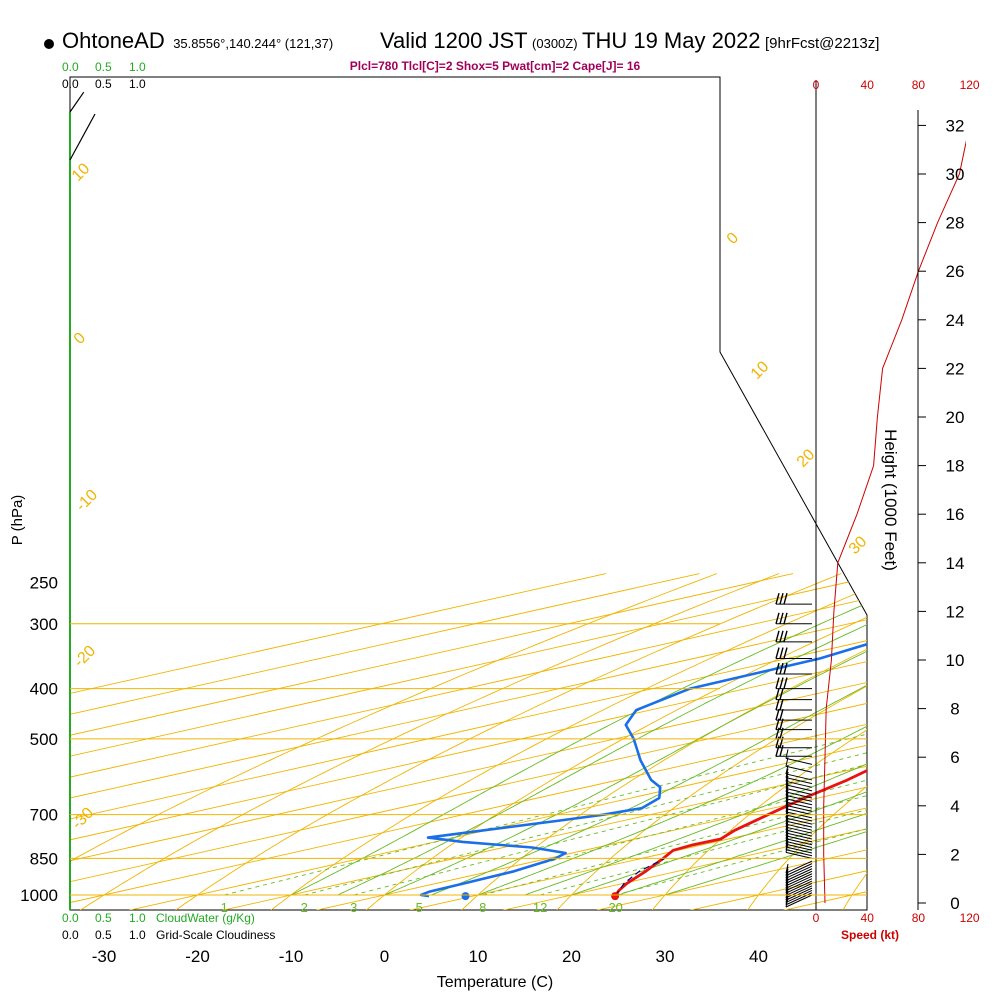  Describe the element at coordinates (49, 43) in the screenshot. I see `station-bullet-icon` at that location.